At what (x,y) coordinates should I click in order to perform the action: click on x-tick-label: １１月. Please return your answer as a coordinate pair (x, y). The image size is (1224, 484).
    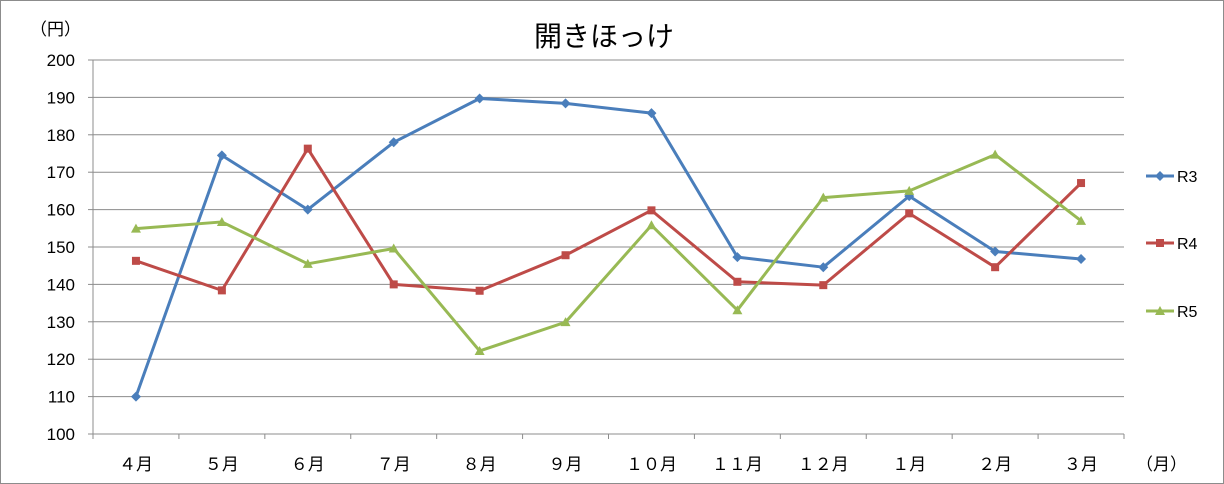
    Looking at the image, I should click on (737, 464).